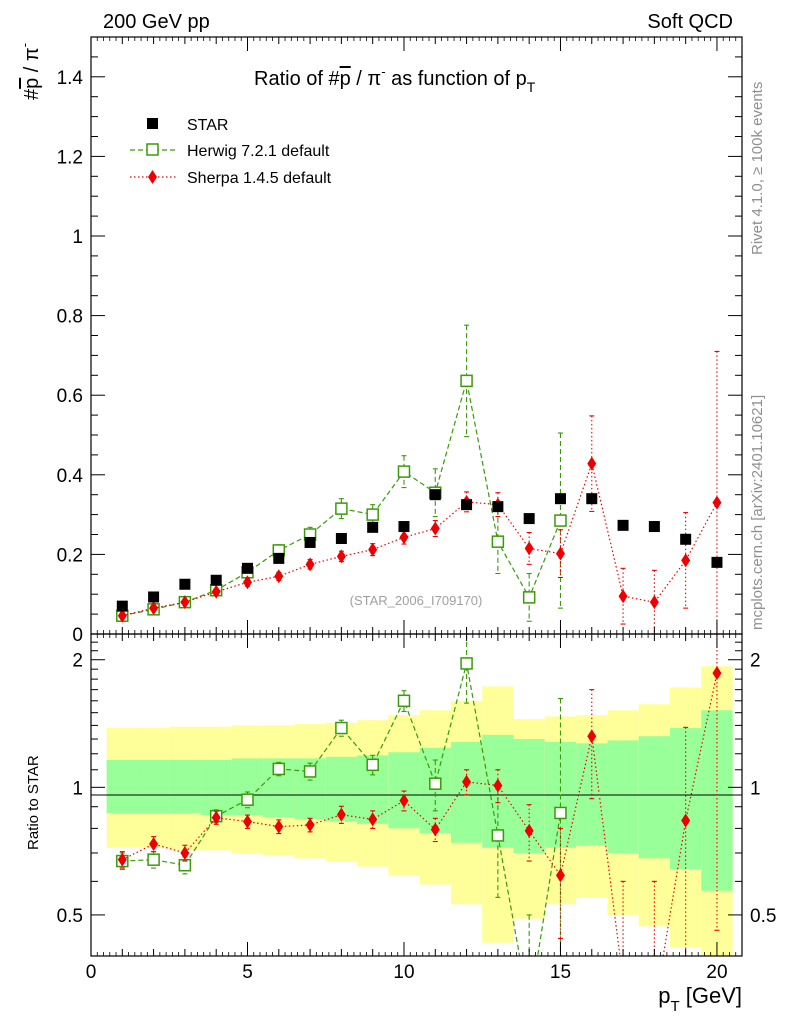  Describe the element at coordinates (70, 476) in the screenshot. I see `main-y-tick-label: 0.4` at that location.